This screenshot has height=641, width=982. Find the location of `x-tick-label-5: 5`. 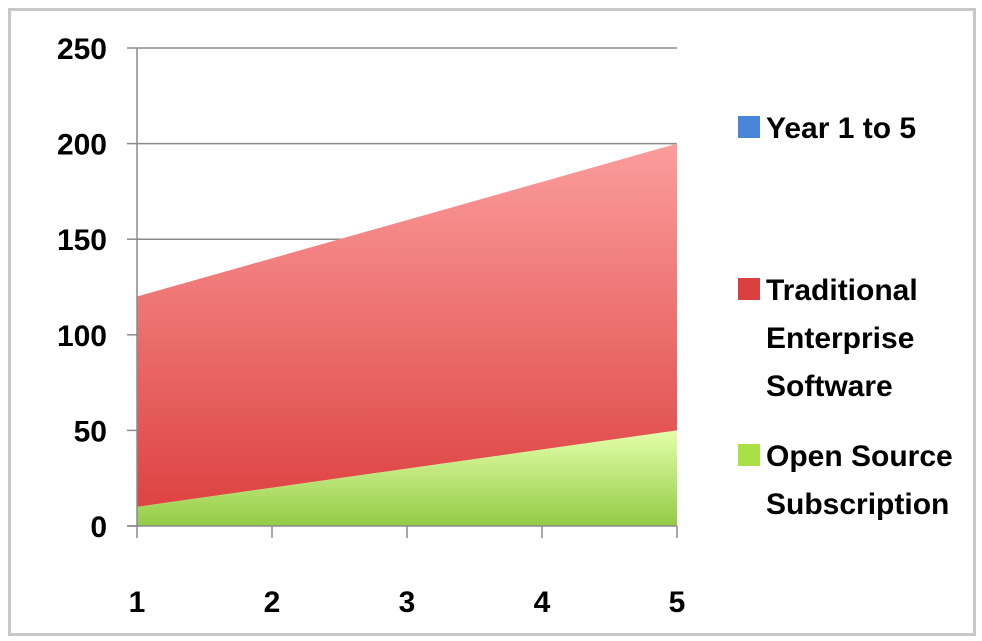

x-tick-label-5: 5 is located at coordinates (677, 602).